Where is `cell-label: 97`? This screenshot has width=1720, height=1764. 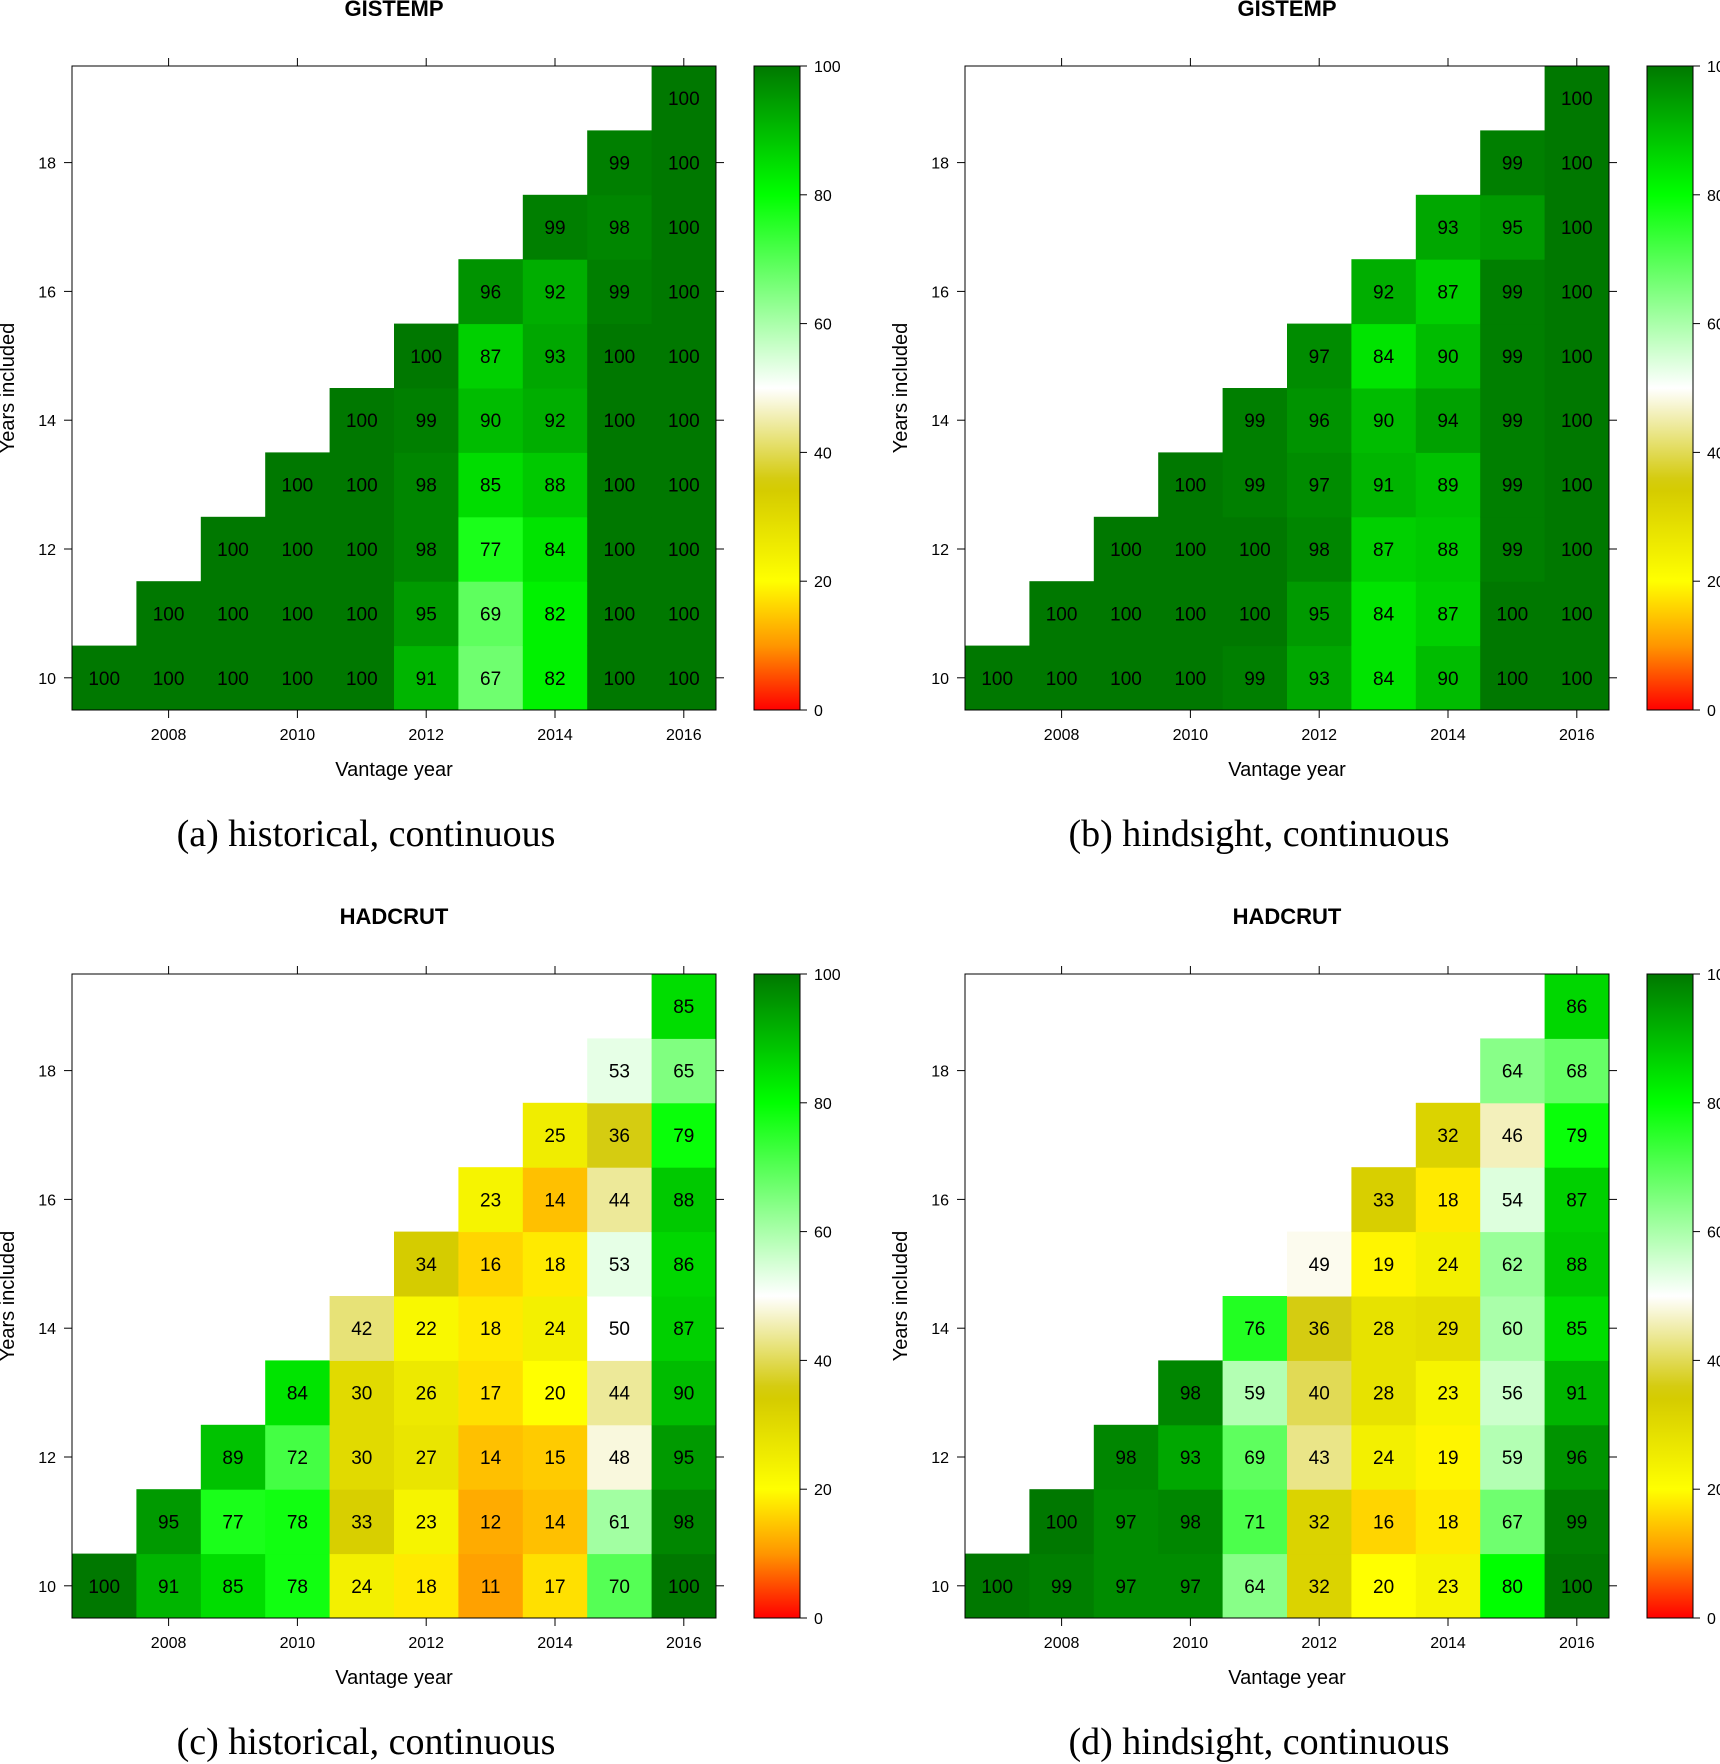 cell-label: 97 is located at coordinates (1125, 1587).